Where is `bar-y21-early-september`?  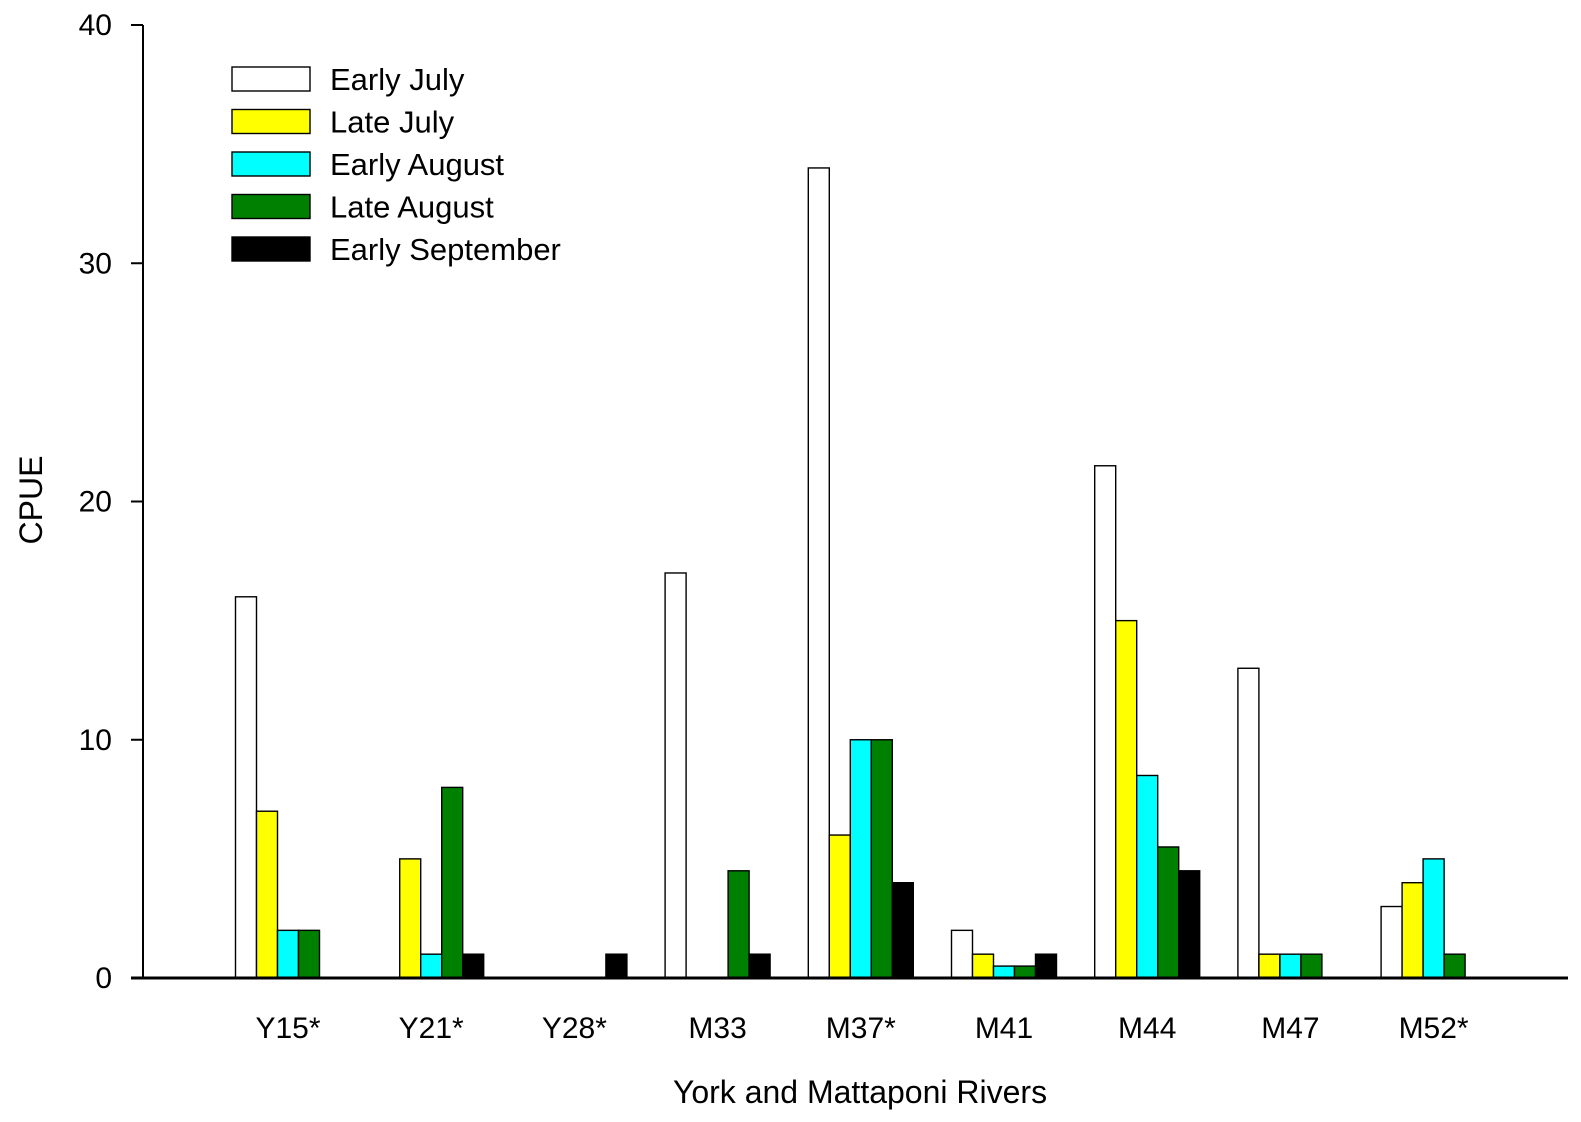 bar-y21-early-september is located at coordinates (473, 966).